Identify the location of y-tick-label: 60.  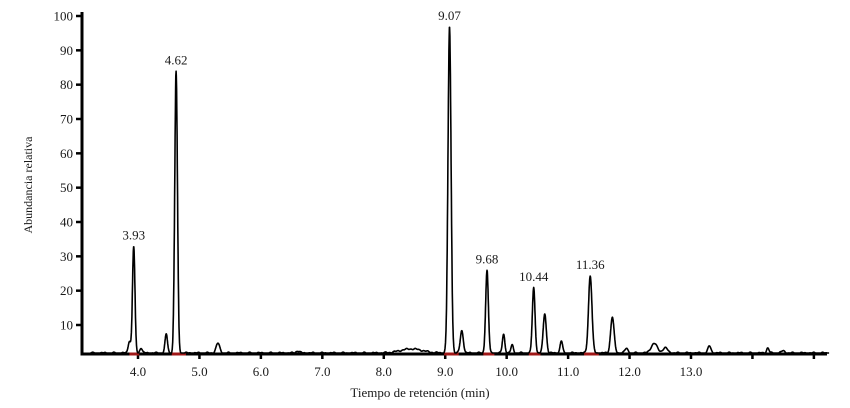
(66, 153).